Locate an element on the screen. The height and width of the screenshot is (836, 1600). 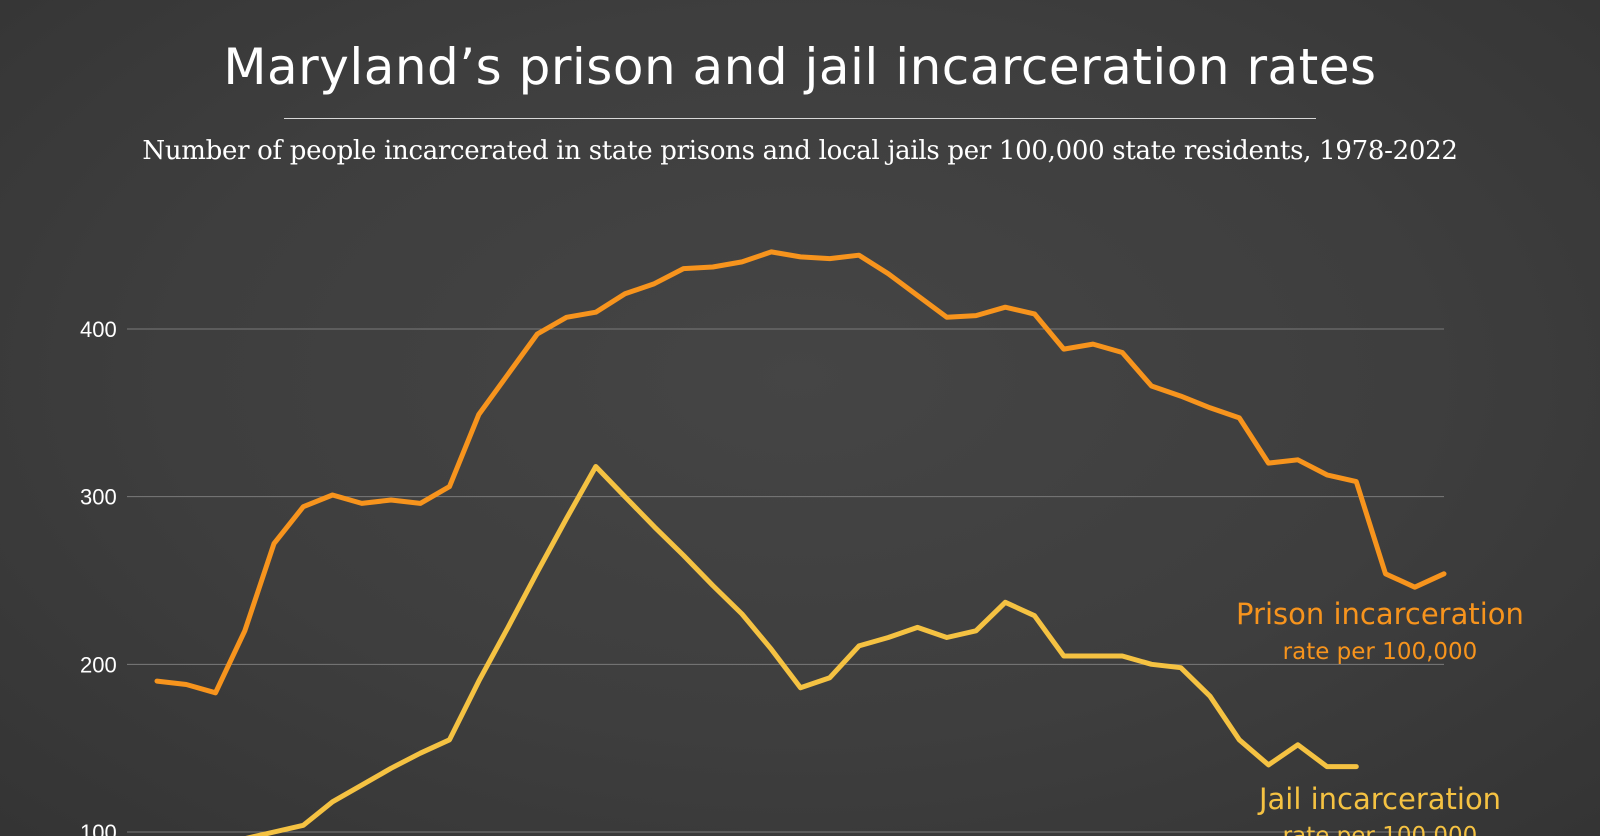
y-tick-label-100: 100 is located at coordinates (98, 828).